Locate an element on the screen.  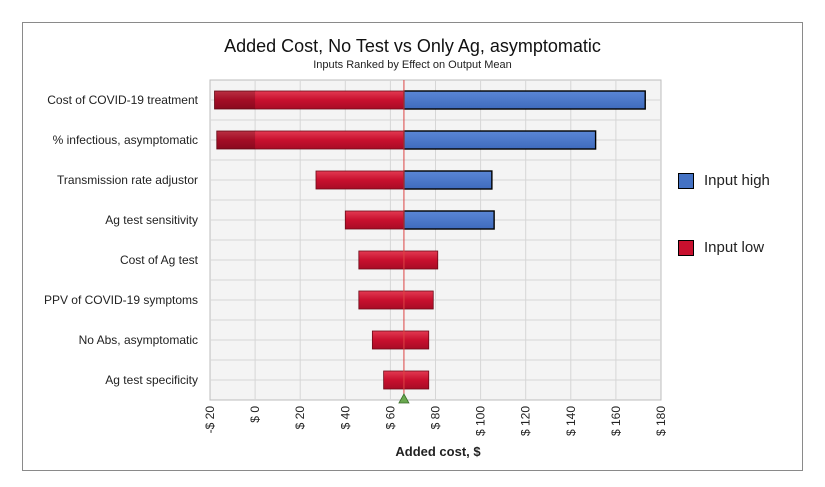
x-tick-label: $ 40 is located at coordinates (345, 418).